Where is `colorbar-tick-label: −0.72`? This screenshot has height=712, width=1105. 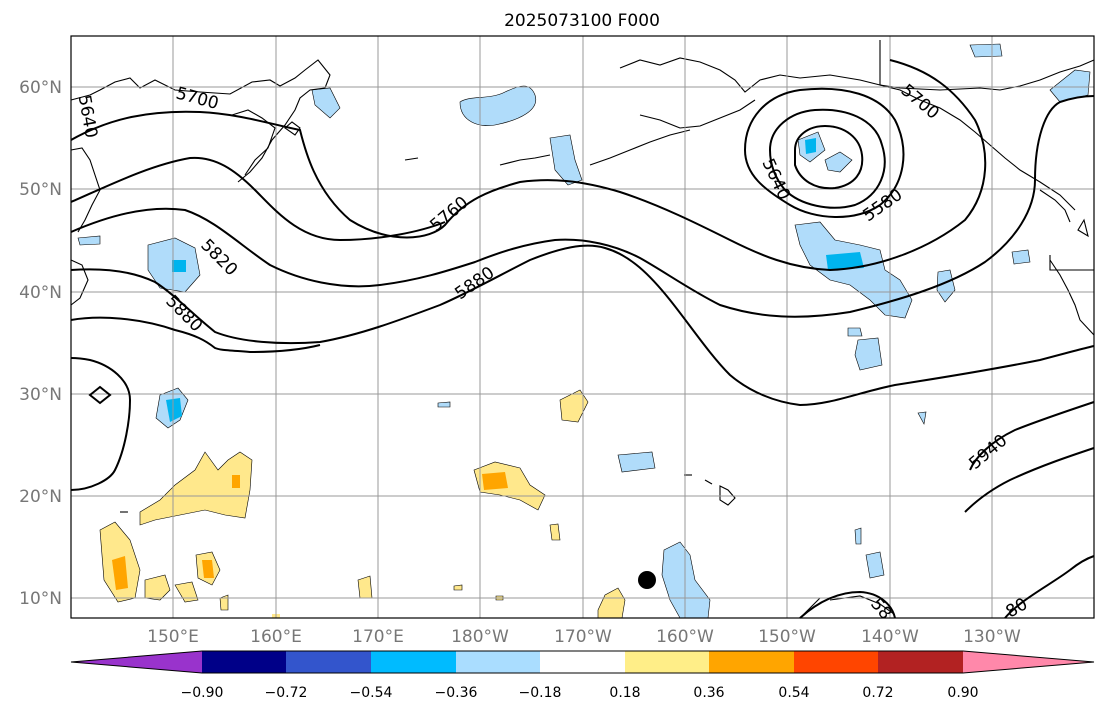
colorbar-tick-label: −0.72 is located at coordinates (286, 693).